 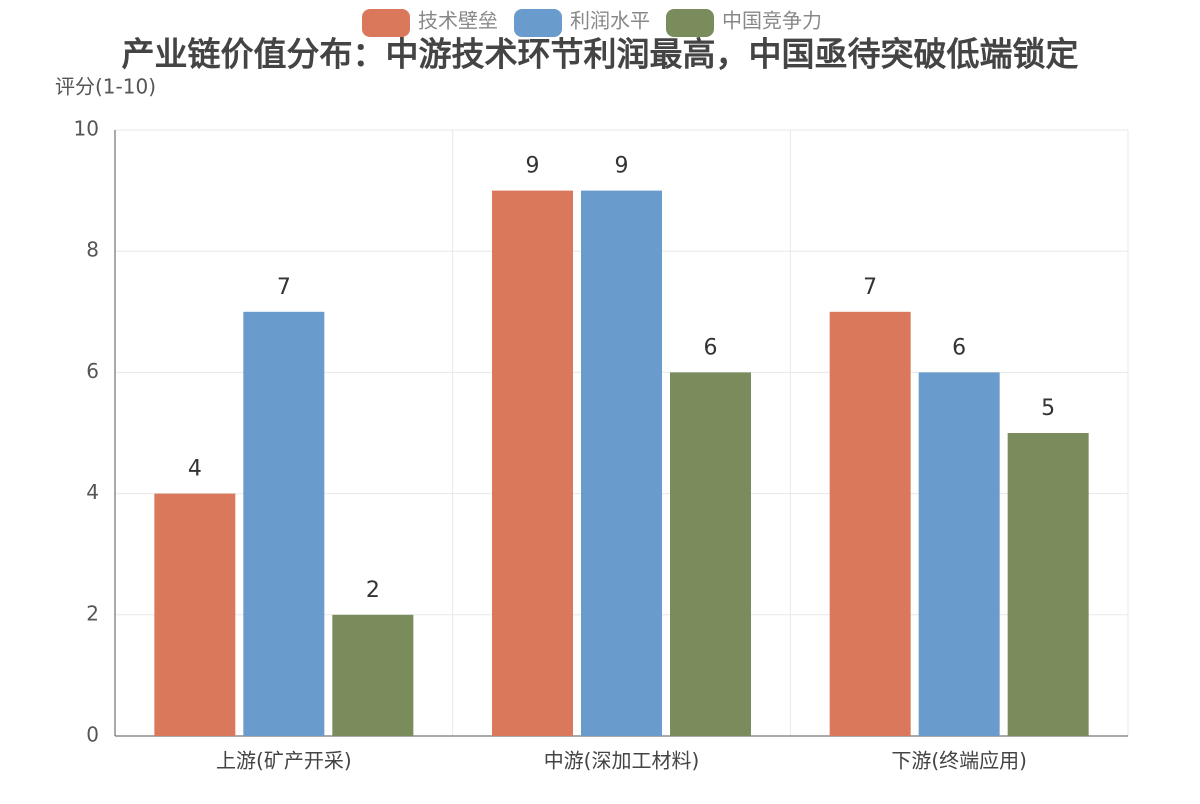 What do you see at coordinates (92, 492) in the screenshot?
I see `y-tick-label: 4` at bounding box center [92, 492].